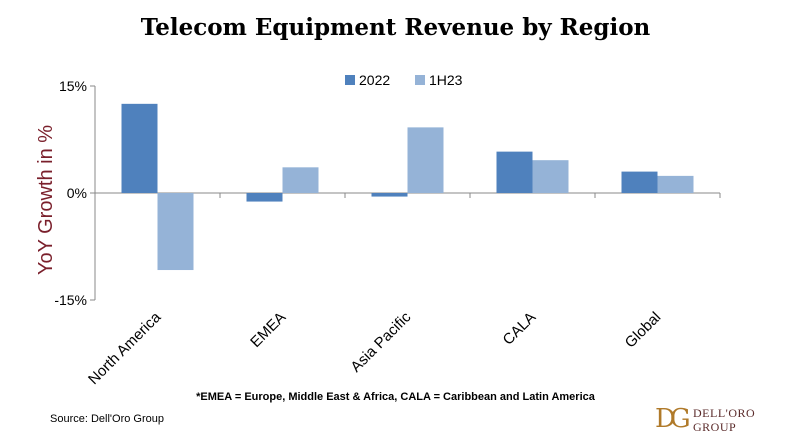 Image resolution: width=791 pixels, height=445 pixels. What do you see at coordinates (46, 200) in the screenshot?
I see `y-axis-label: YoY Growth in %` at bounding box center [46, 200].